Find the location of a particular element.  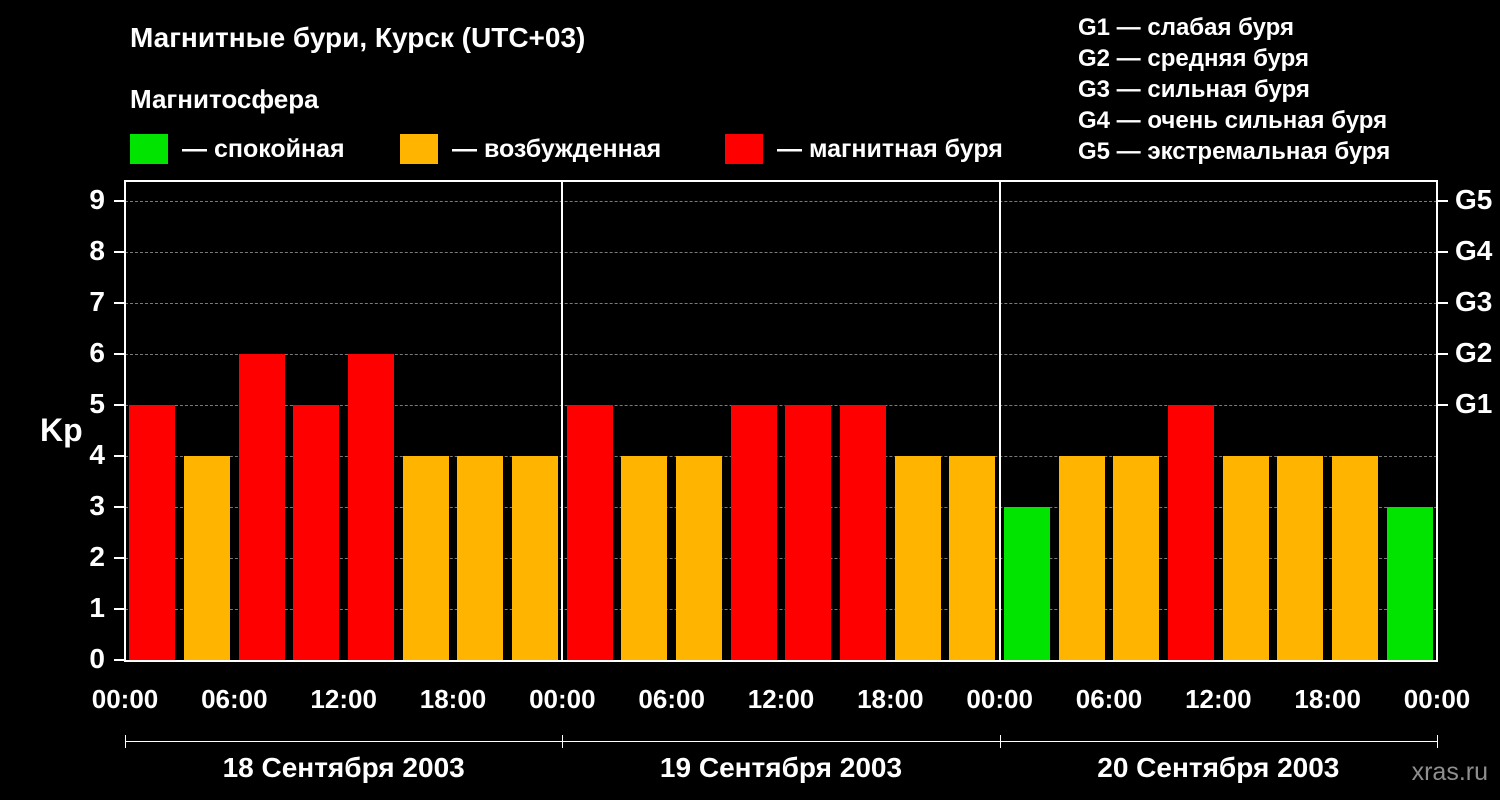

y-axis-label: 7 is located at coordinates (97, 301).